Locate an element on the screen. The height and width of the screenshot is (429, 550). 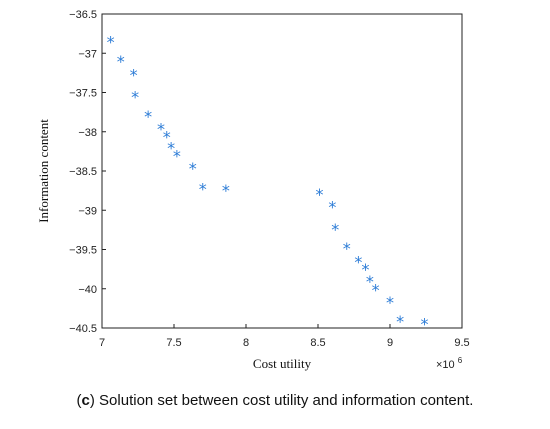
x-tick-label: 7 is located at coordinates (102, 343).